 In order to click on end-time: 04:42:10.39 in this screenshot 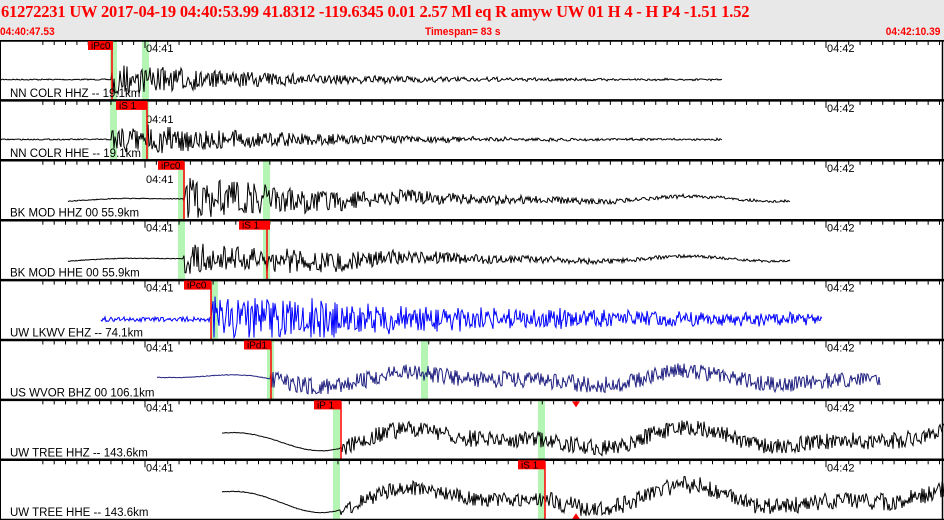, I will do `click(912, 32)`.